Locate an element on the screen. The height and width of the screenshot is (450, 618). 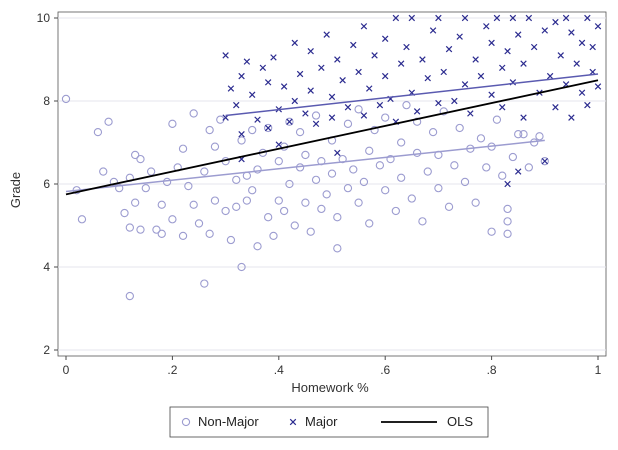
y-tick-label: 8 is located at coordinates (46, 101).